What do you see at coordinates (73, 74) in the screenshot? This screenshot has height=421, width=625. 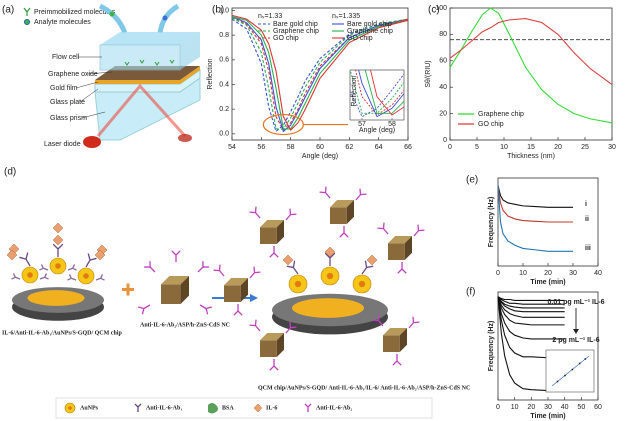 I see `part-label: Graphene oxide` at bounding box center [73, 74].